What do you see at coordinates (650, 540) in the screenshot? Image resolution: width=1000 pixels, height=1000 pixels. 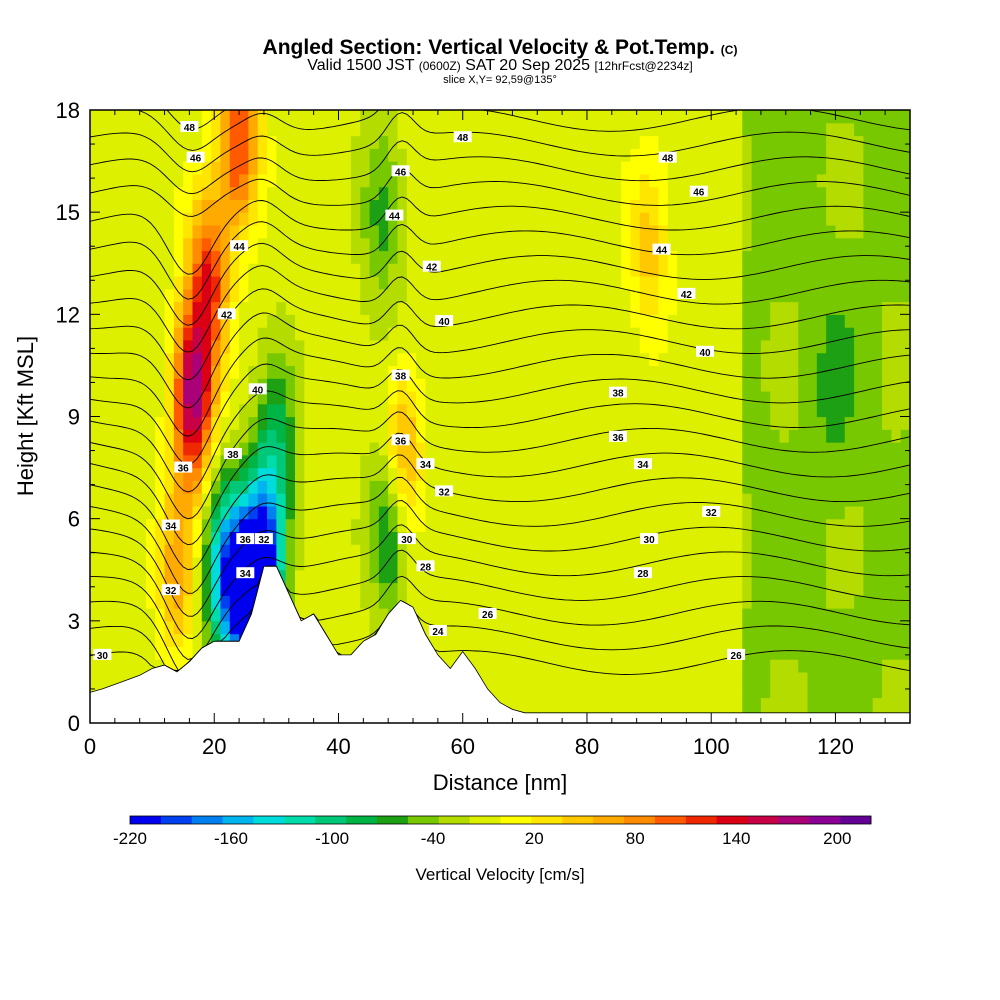 I see `theta-label-text: 30` at bounding box center [650, 540].